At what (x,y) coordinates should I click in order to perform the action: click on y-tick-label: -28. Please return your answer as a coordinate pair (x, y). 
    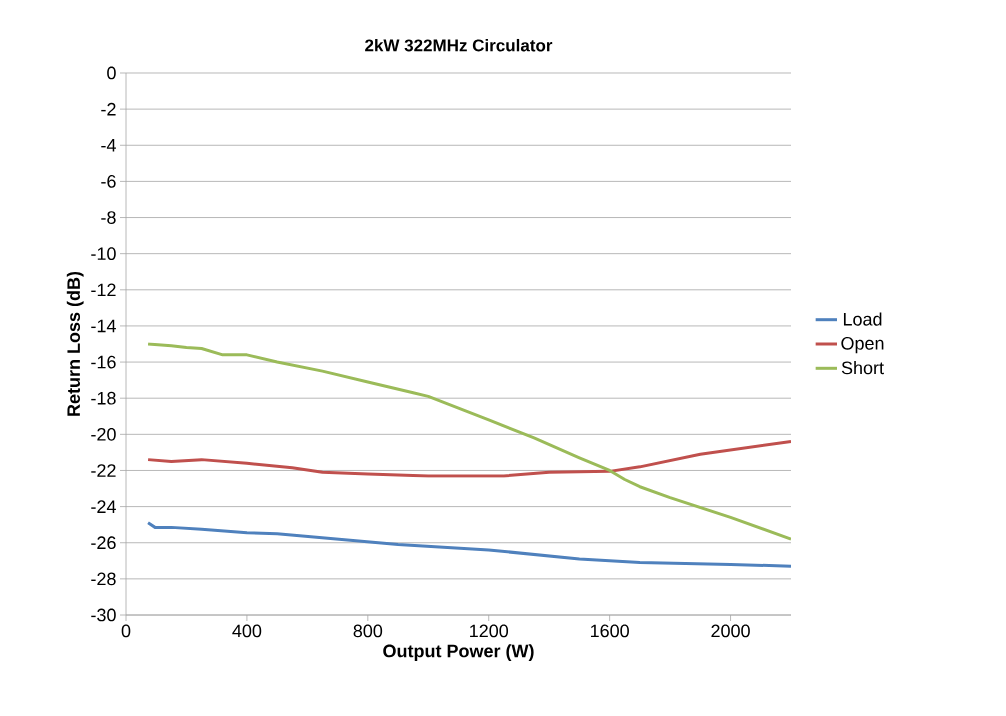
    Looking at the image, I should click on (103, 579).